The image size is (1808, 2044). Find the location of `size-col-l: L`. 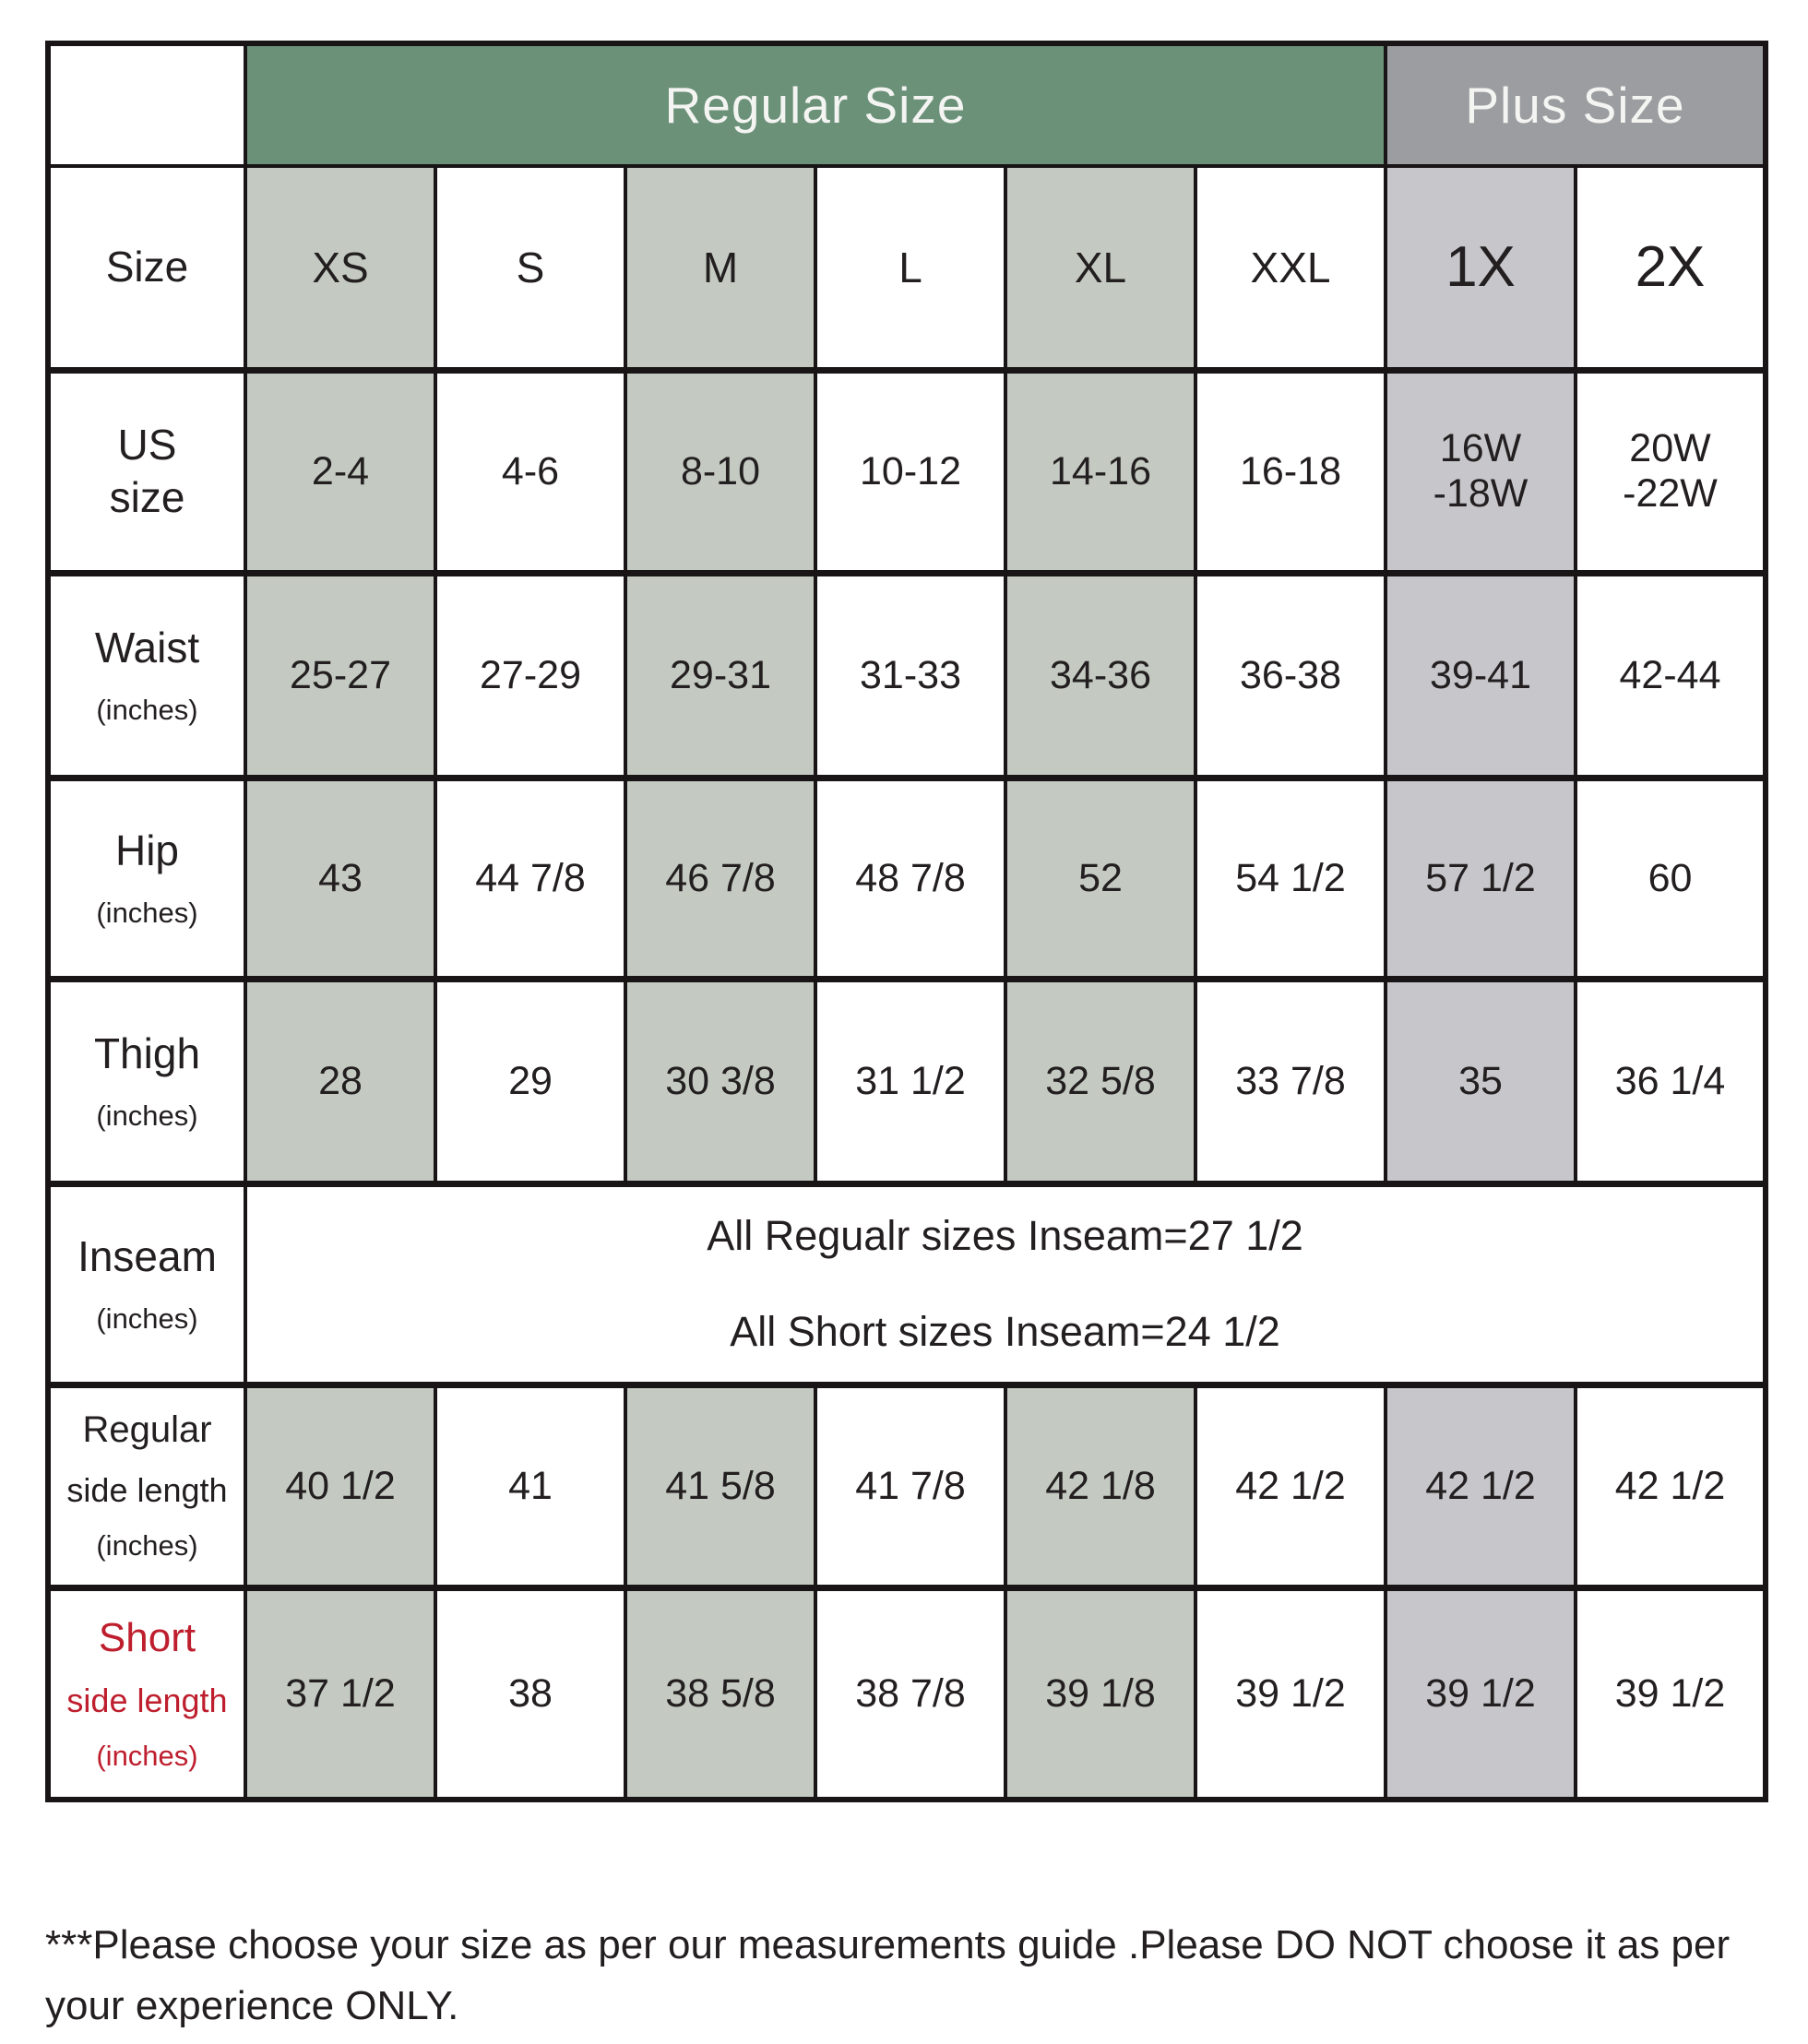

size-col-l: L is located at coordinates (910, 268).